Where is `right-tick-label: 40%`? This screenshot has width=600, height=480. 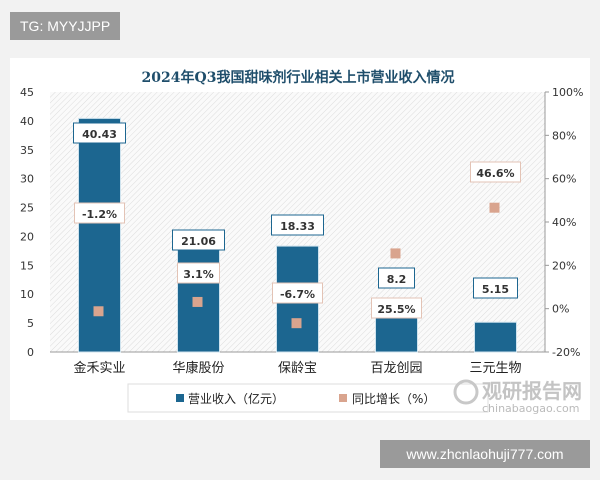 right-tick-label: 40% is located at coordinates (564, 222).